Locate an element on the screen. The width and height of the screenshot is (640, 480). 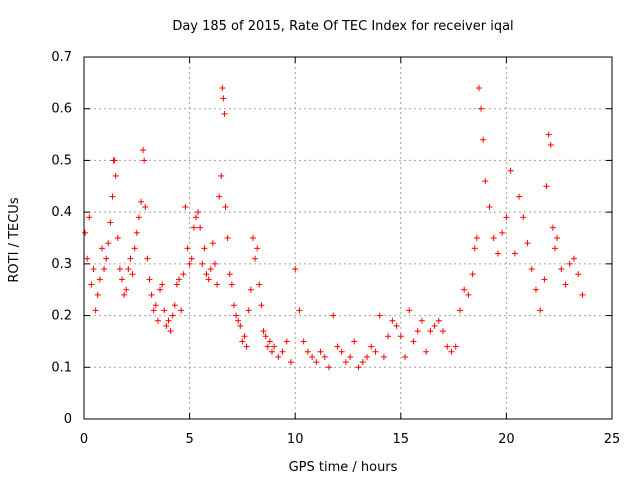
y-tick-label: 0.6 is located at coordinates (61, 109).